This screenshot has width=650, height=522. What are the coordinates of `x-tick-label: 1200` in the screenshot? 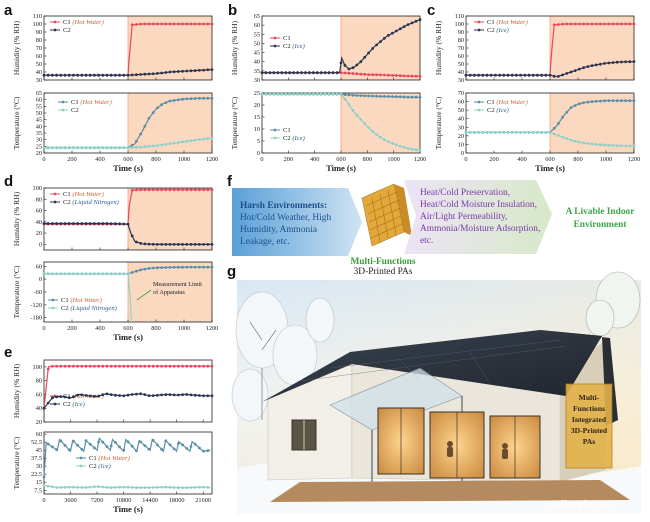 It's located at (212, 159).